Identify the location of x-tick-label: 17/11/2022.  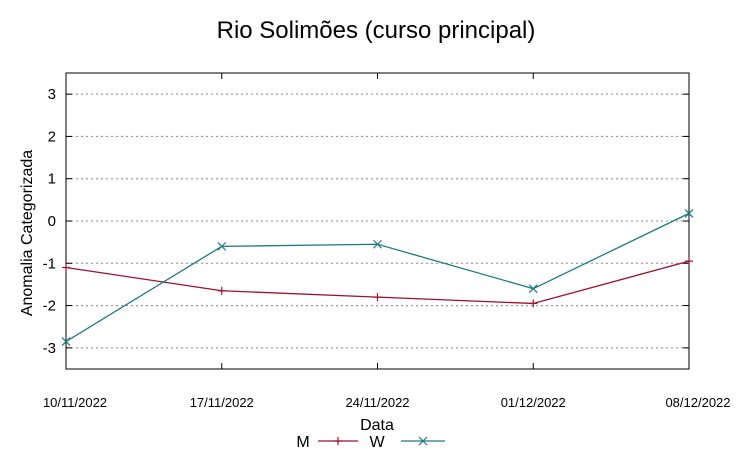
(222, 402).